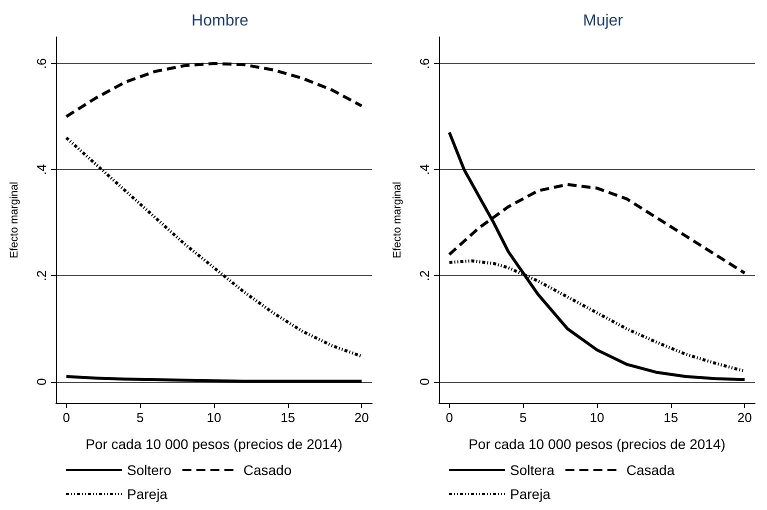  Describe the element at coordinates (149, 470) in the screenshot. I see `legend-label: Soltero` at that location.